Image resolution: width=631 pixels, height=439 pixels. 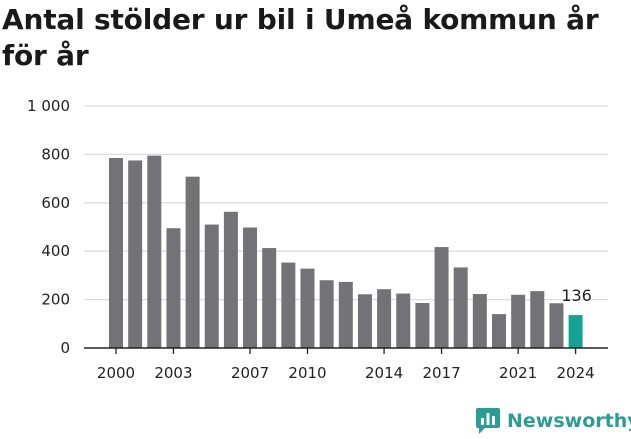 I want to click on y-tick-label: 400, so click(x=55, y=251).